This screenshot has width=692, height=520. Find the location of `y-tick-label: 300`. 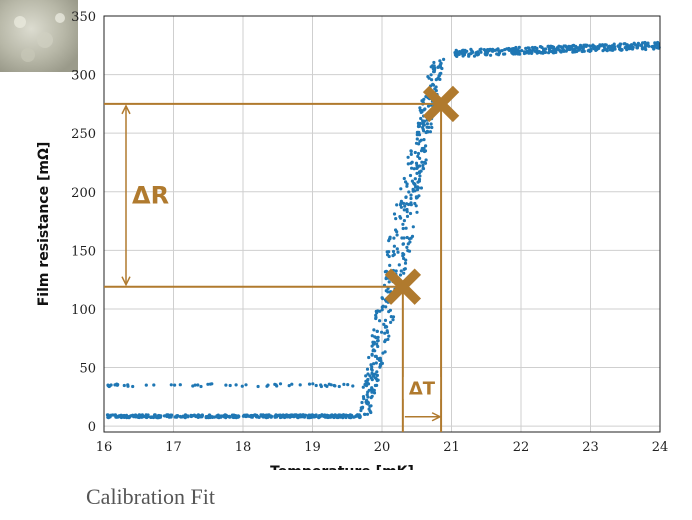

y-tick-label: 300 is located at coordinates (83, 76).